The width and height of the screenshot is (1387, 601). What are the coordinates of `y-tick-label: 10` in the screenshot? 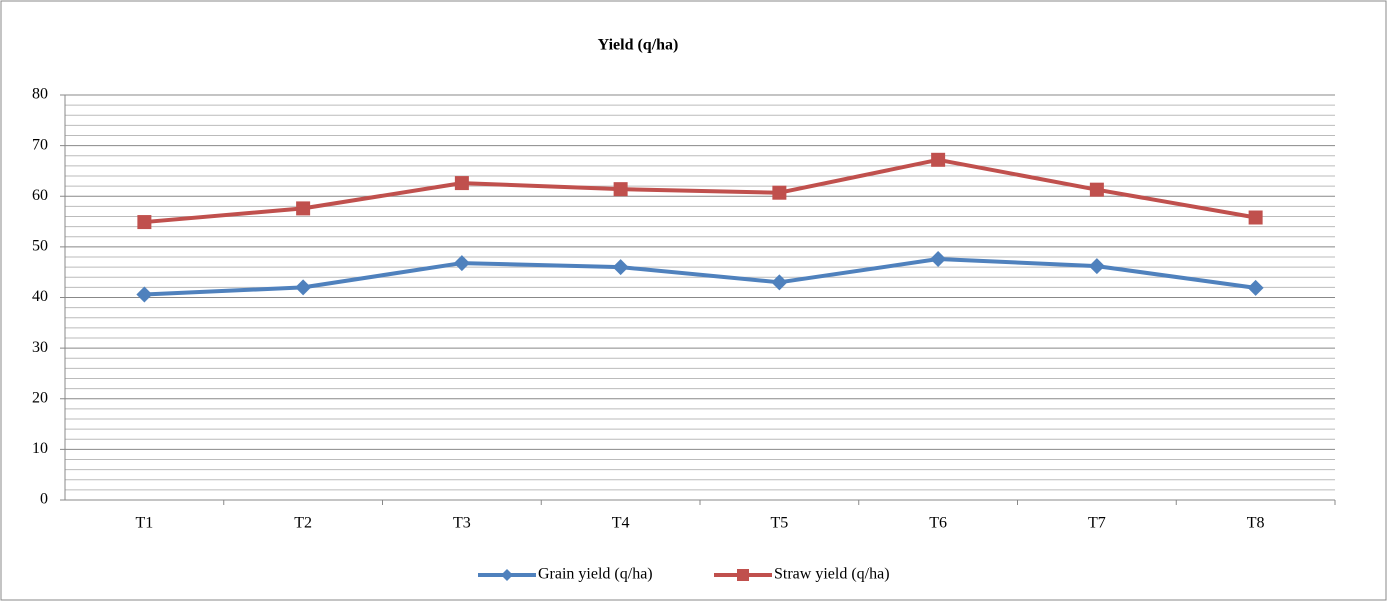 It's located at (40, 448).